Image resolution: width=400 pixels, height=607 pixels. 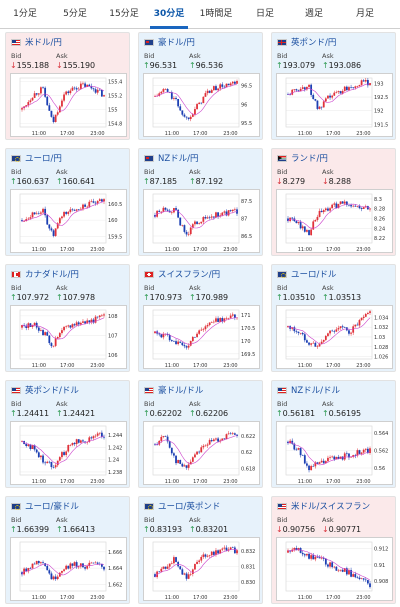 I want to click on price-chart: 8.3 8.28 8.26 8.24 8.22 11:00 17:00 23:00, so click(x=334, y=221).